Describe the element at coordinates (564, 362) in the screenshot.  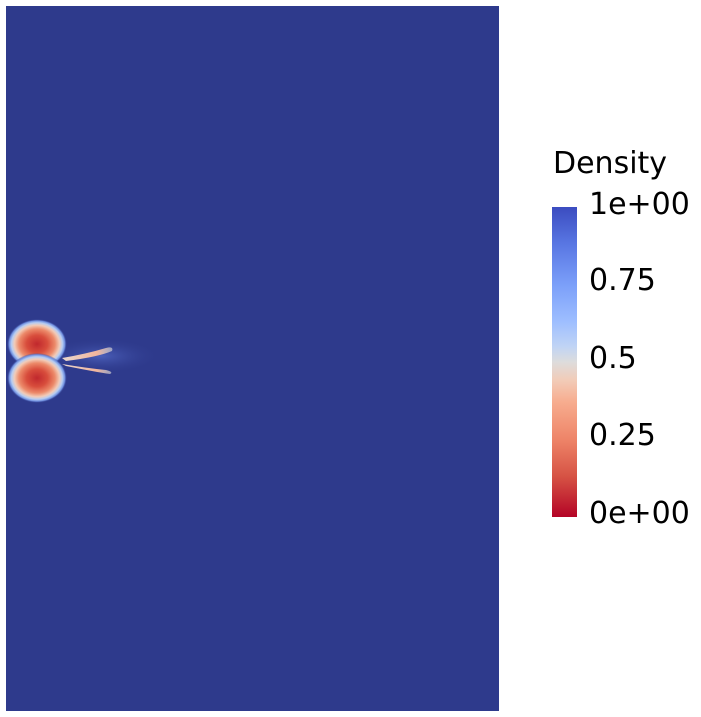
I see `colorbar-gradient` at that location.